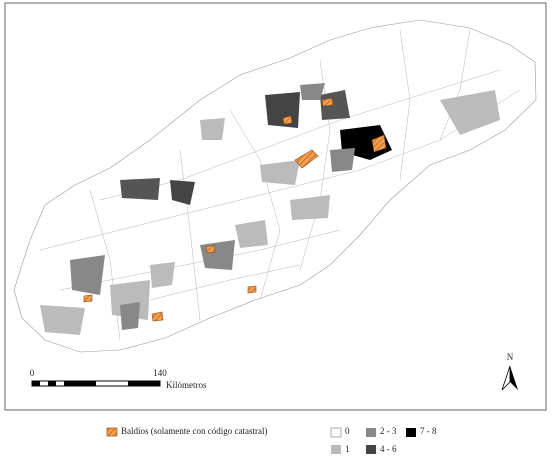 Image resolution: width=552 pixels, height=463 pixels. I want to click on scale-end: 140, so click(160, 373).